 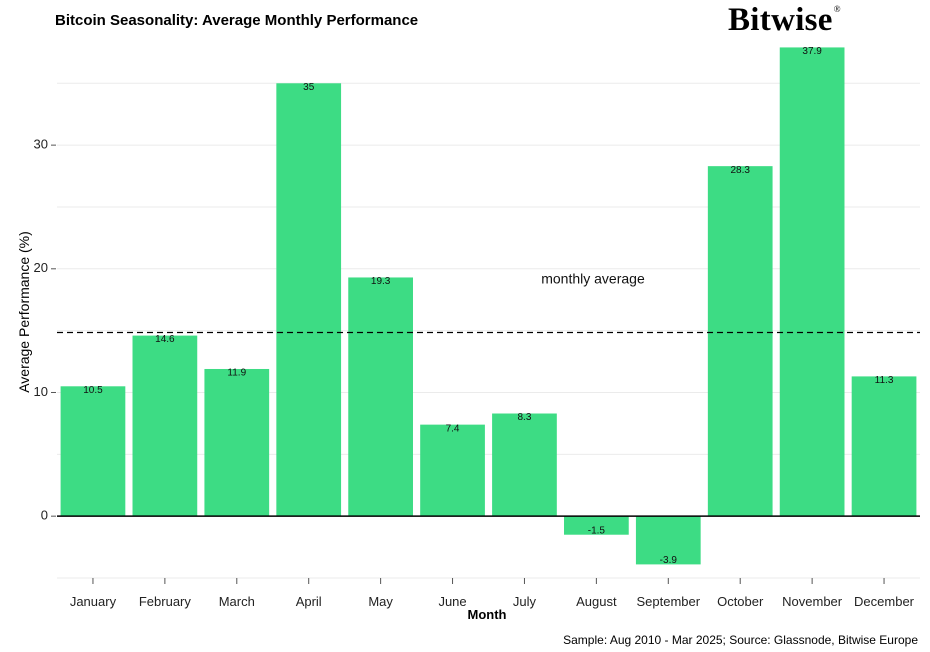 What do you see at coordinates (669, 560) in the screenshot?
I see `data-label-september: -3.9` at bounding box center [669, 560].